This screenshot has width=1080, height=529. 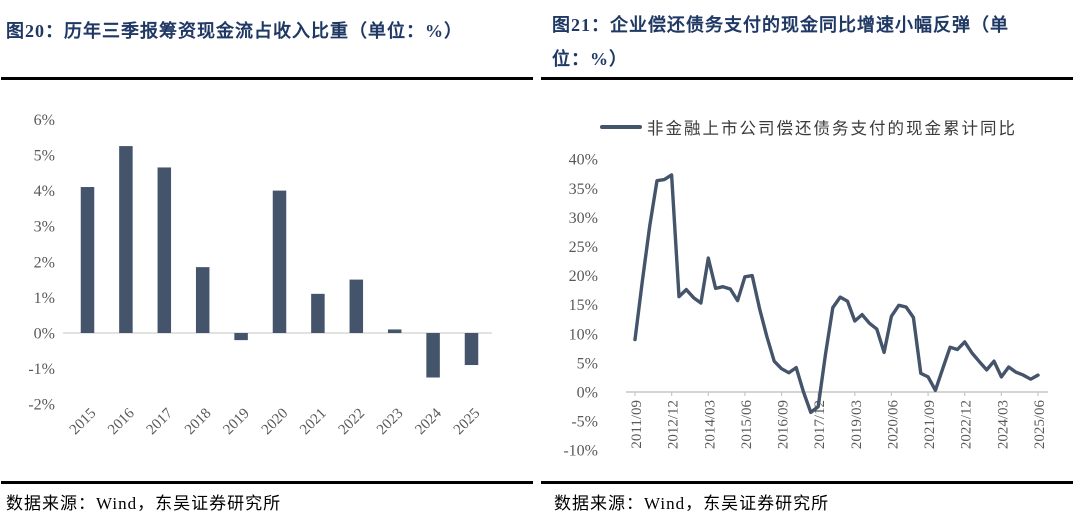 What do you see at coordinates (710, 424) in the screenshot?
I see `x-axis-tick-label: 2014/03` at bounding box center [710, 424].